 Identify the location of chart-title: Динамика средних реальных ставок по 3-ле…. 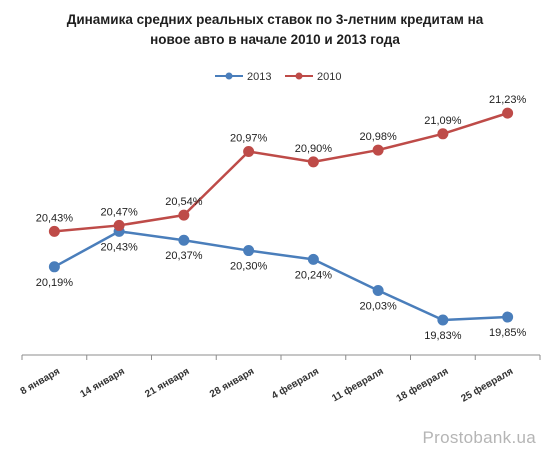
(275, 30).